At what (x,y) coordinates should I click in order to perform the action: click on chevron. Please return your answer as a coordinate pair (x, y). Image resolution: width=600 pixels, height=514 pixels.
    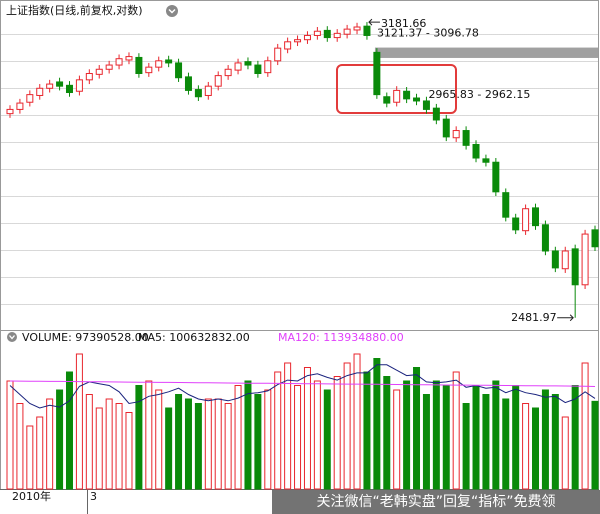
    Looking at the image, I should click on (172, 11).